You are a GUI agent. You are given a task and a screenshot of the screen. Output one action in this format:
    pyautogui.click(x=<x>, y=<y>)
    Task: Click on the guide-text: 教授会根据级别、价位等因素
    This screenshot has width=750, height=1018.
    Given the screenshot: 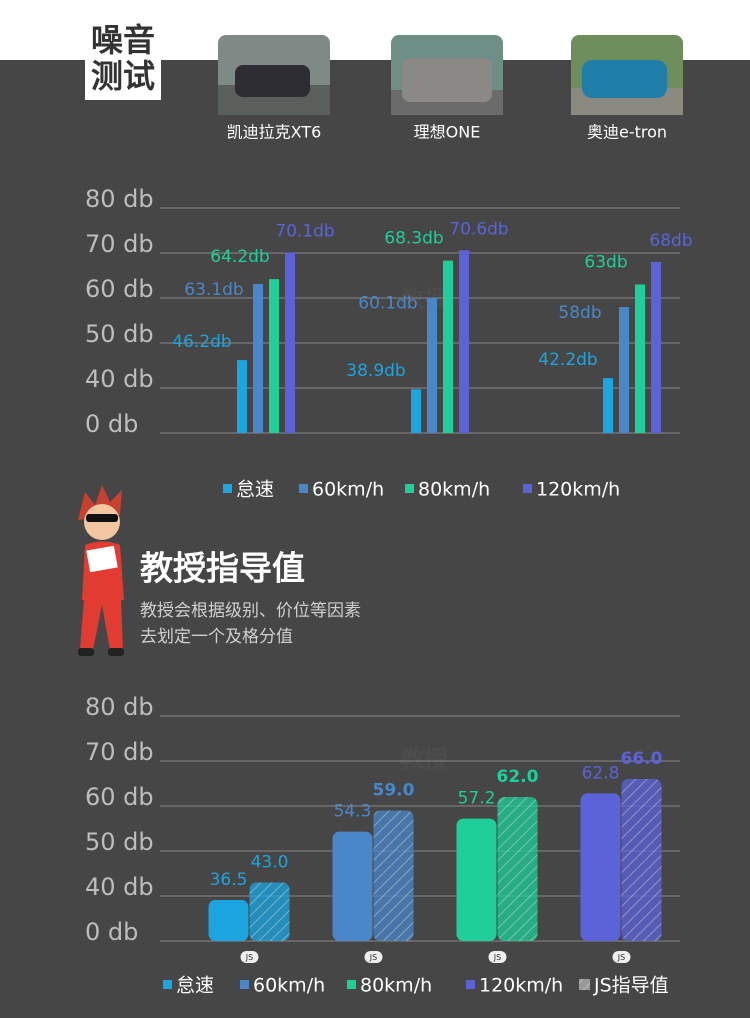 What is the action you would take?
    pyautogui.click(x=250, y=611)
    